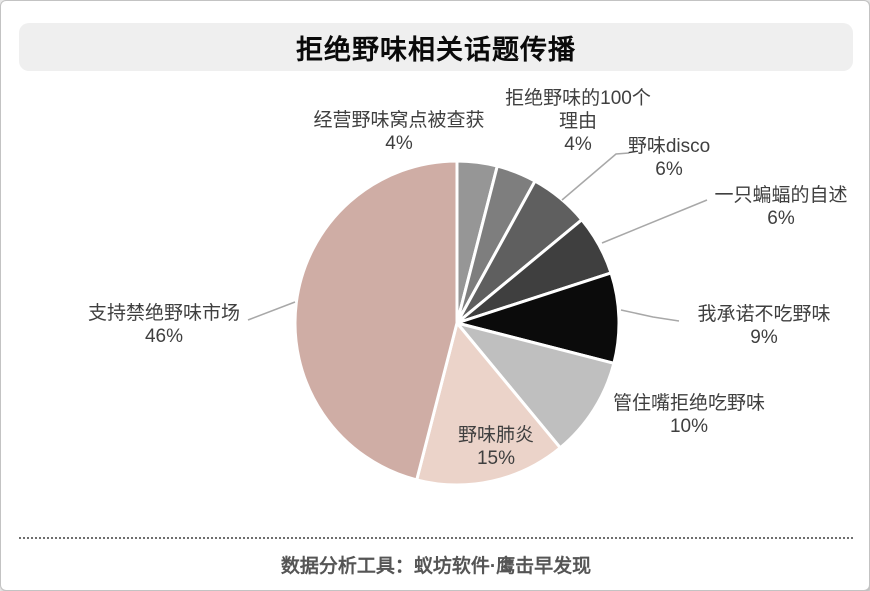 The image size is (870, 591). I want to click on footer-source: 数据分析工具：蚁坊软件·鹰击早发现, so click(436, 566).